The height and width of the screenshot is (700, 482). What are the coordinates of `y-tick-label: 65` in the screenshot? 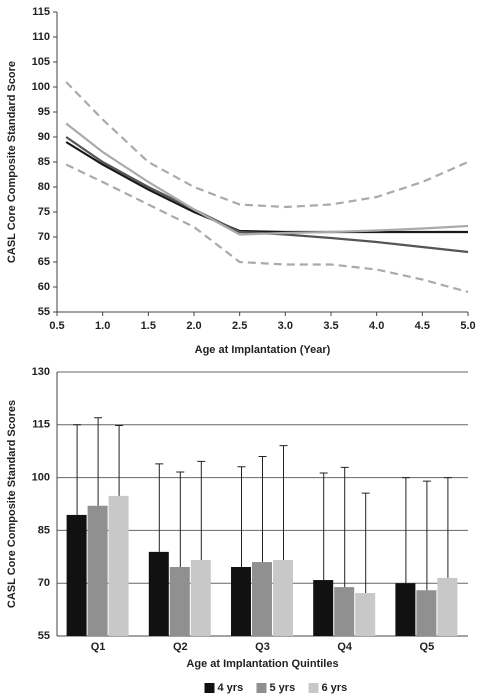 It's located at (44, 262).